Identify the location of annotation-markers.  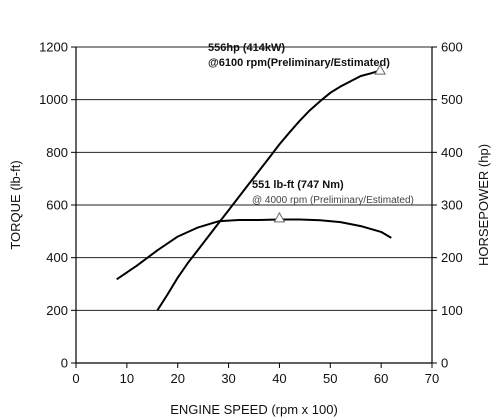
(329, 143).